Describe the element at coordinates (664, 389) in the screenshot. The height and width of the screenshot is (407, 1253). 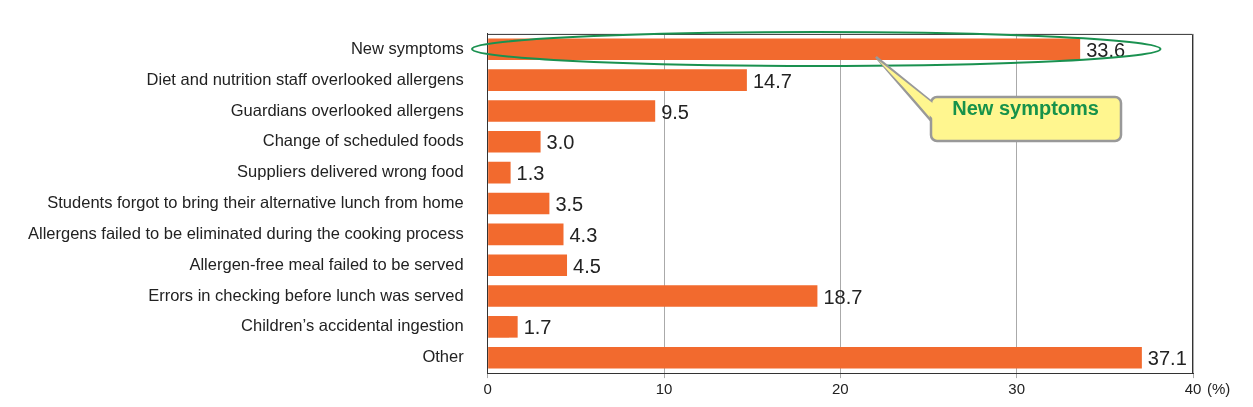
I see `x-tick-label: 10` at that location.